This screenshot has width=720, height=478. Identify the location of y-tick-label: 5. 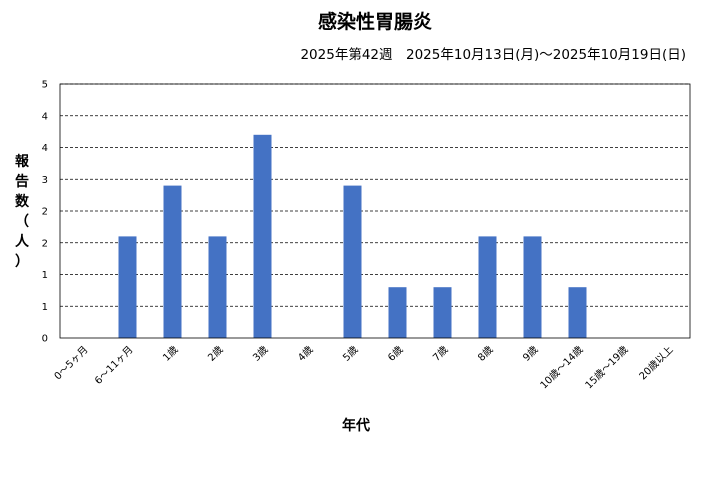
(45, 85).